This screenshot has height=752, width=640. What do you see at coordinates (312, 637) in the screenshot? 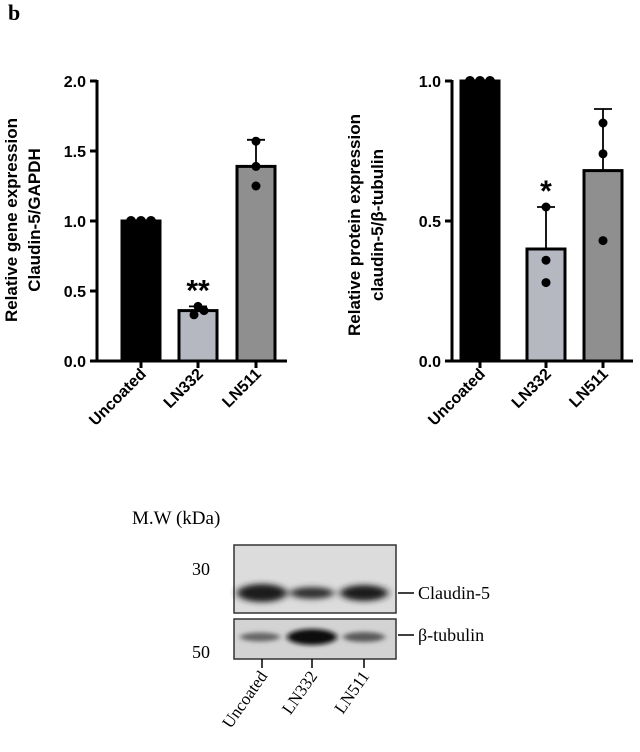
I see `band-tubulin-ln332` at bounding box center [312, 637].